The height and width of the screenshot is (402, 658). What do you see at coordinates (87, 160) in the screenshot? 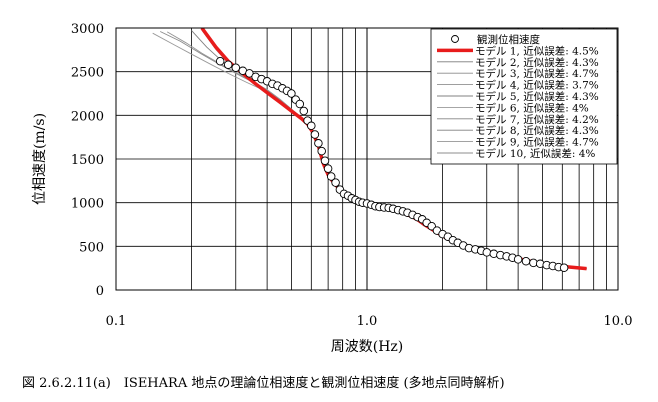
I see `y-tick-label: 1500` at bounding box center [87, 160].